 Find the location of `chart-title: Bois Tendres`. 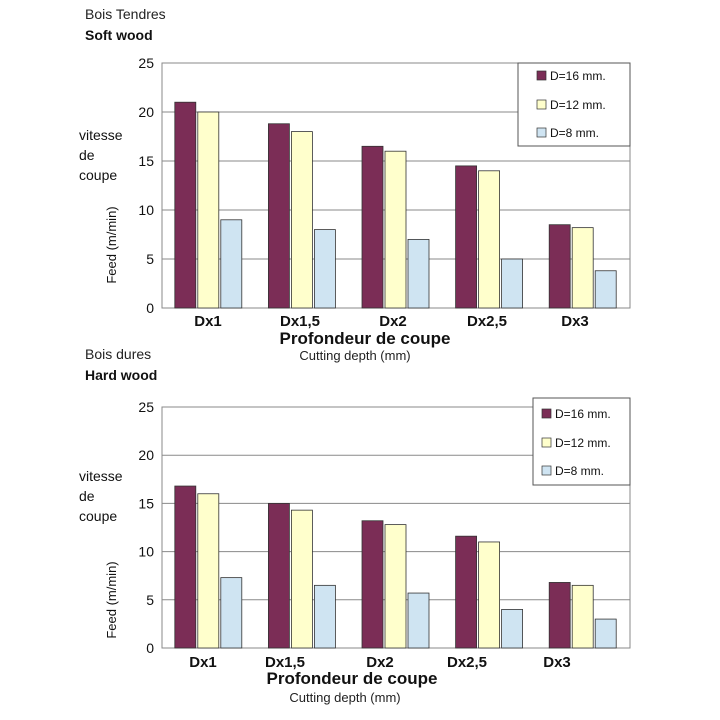

chart-title: Bois Tendres is located at coordinates (125, 14).